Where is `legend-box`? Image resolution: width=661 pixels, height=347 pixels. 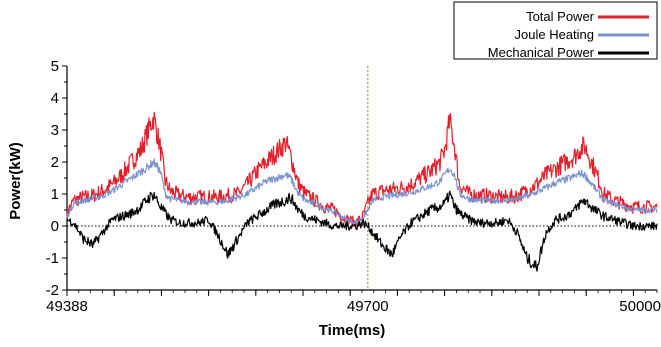 legend-box is located at coordinates (555, 30).